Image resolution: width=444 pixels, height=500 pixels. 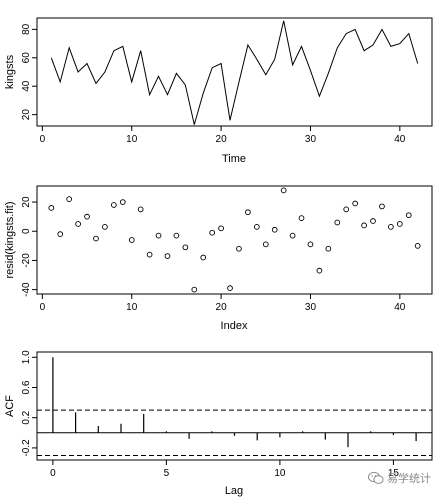 What do you see at coordinates (280, 473) in the screenshot?
I see `acf-x-tick-label: 10` at bounding box center [280, 473].